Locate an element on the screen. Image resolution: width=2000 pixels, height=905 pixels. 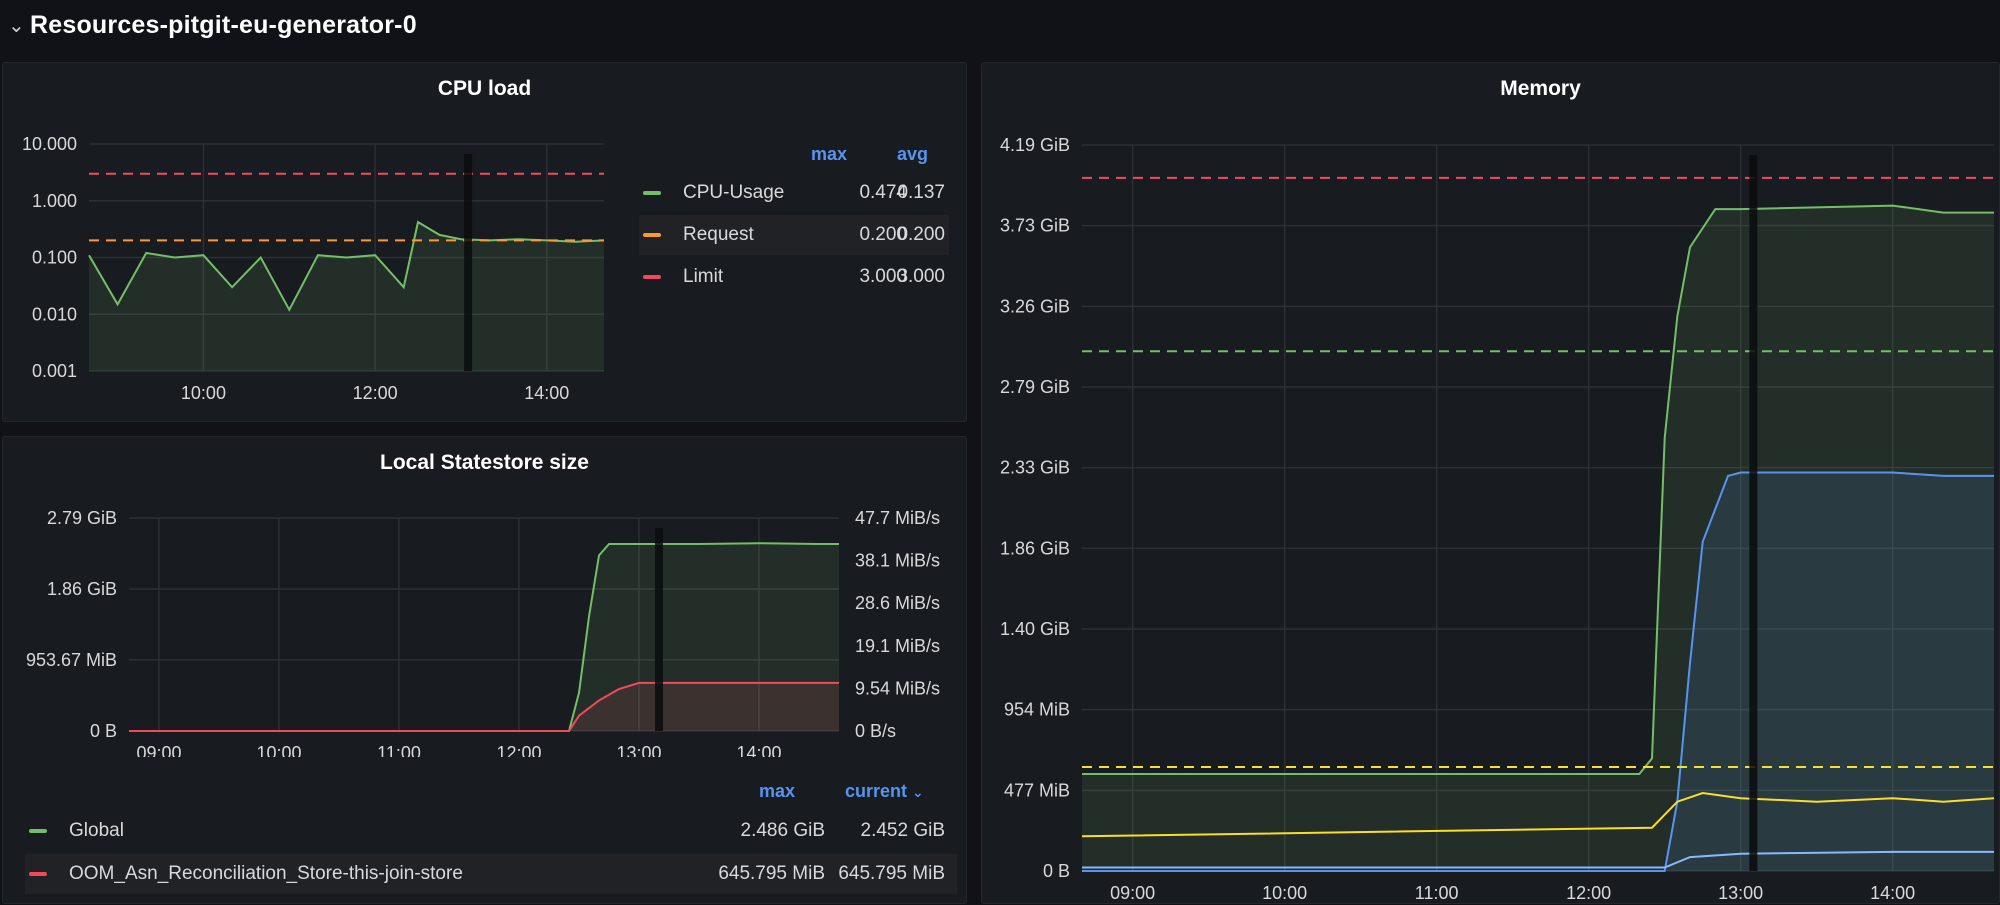
y-tick-label: 954 MiB is located at coordinates (1037, 710).